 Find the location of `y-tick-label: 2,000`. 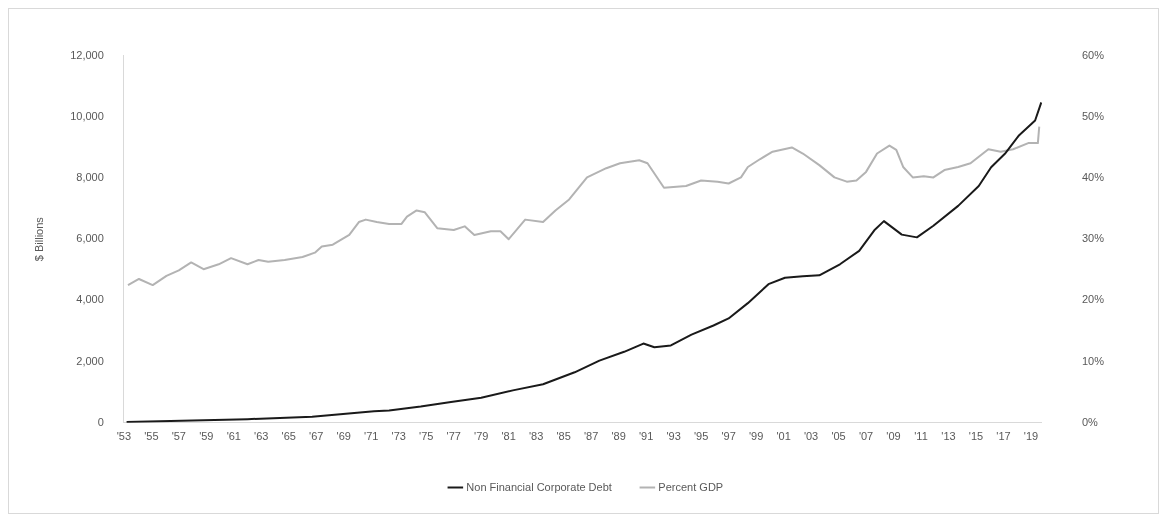

y-tick-label: 2,000 is located at coordinates (90, 360).